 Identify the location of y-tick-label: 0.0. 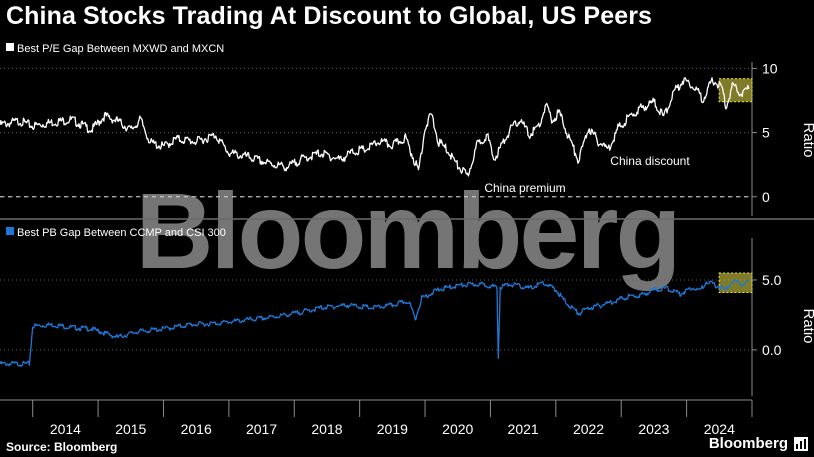
(772, 350).